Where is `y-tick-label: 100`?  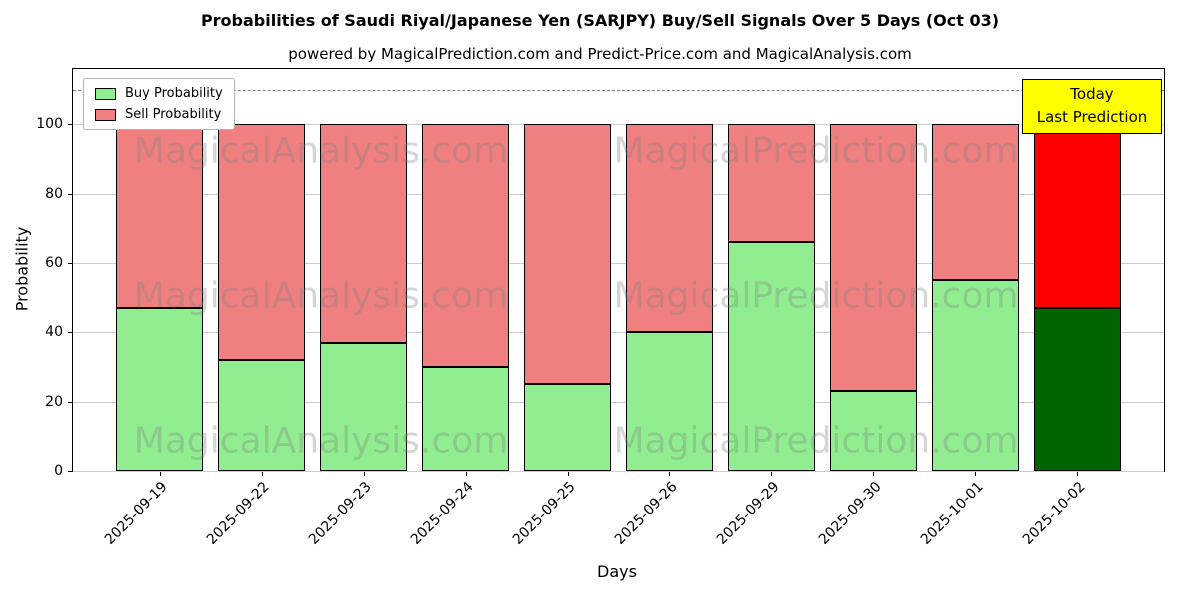
y-tick-label: 100 is located at coordinates (49, 124).